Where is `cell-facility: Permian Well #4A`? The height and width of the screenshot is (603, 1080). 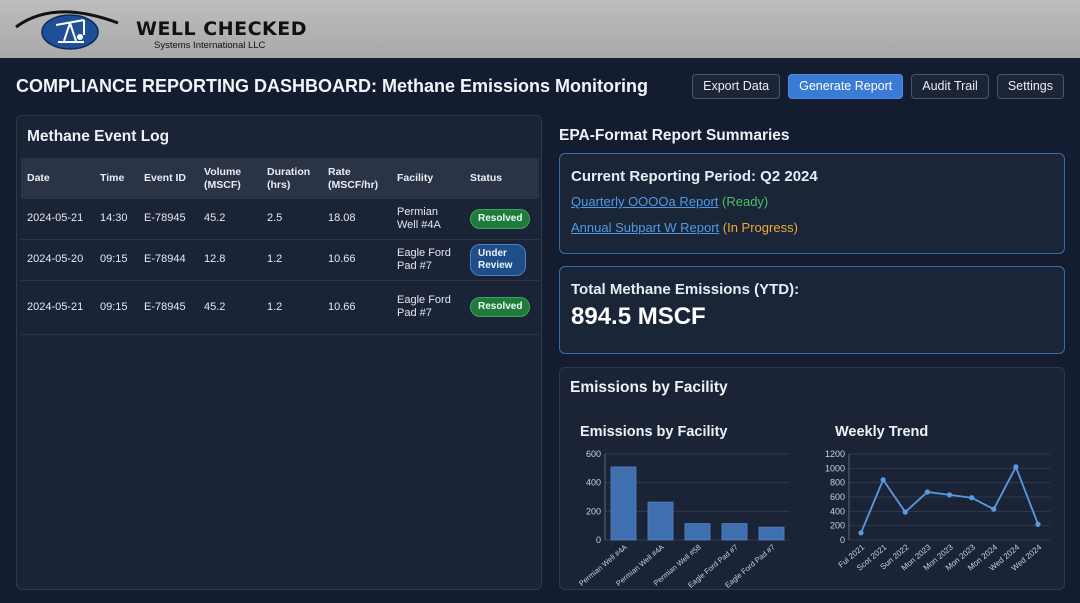 cell-facility: Permian Well #4A is located at coordinates (427, 219).